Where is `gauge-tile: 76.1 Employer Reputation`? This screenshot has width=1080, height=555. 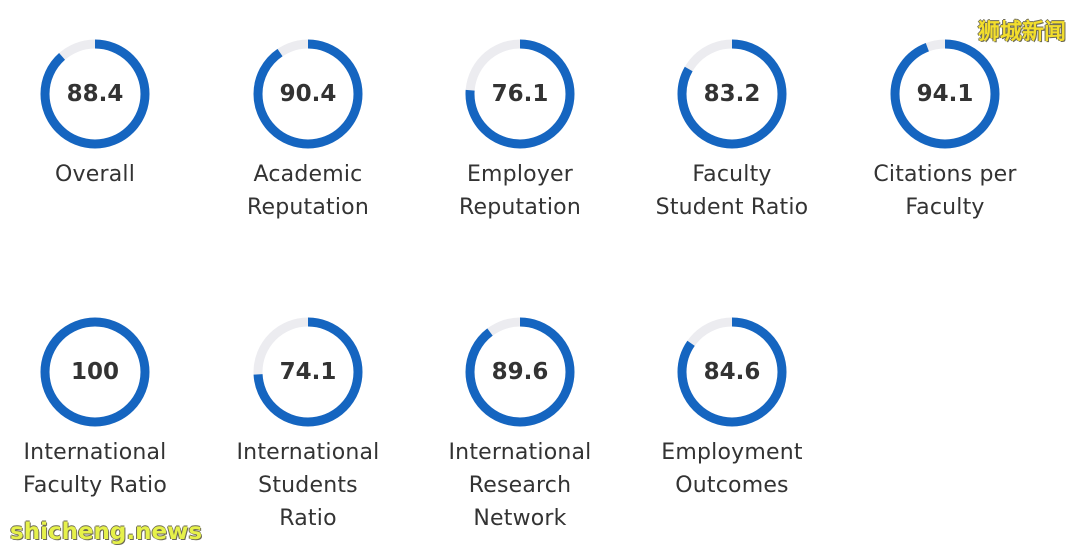 gauge-tile: 76.1 Employer Reputation is located at coordinates (520, 130).